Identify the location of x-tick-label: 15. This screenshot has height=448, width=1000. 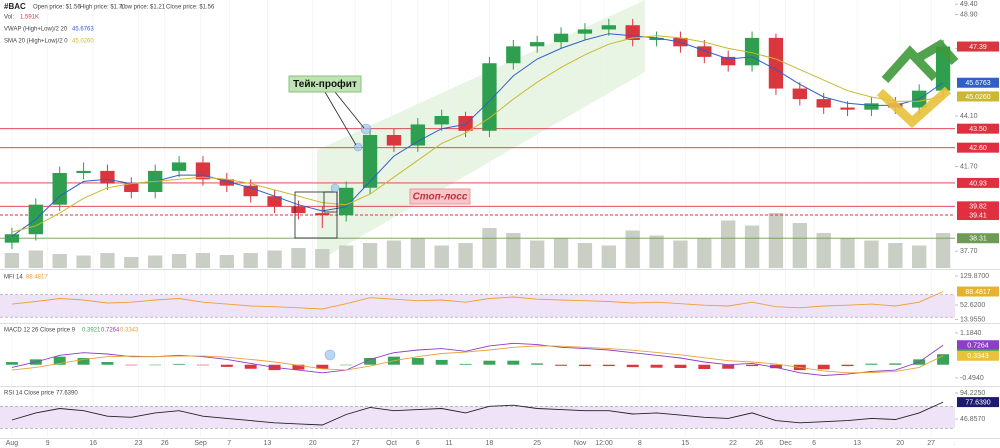
(685, 443).